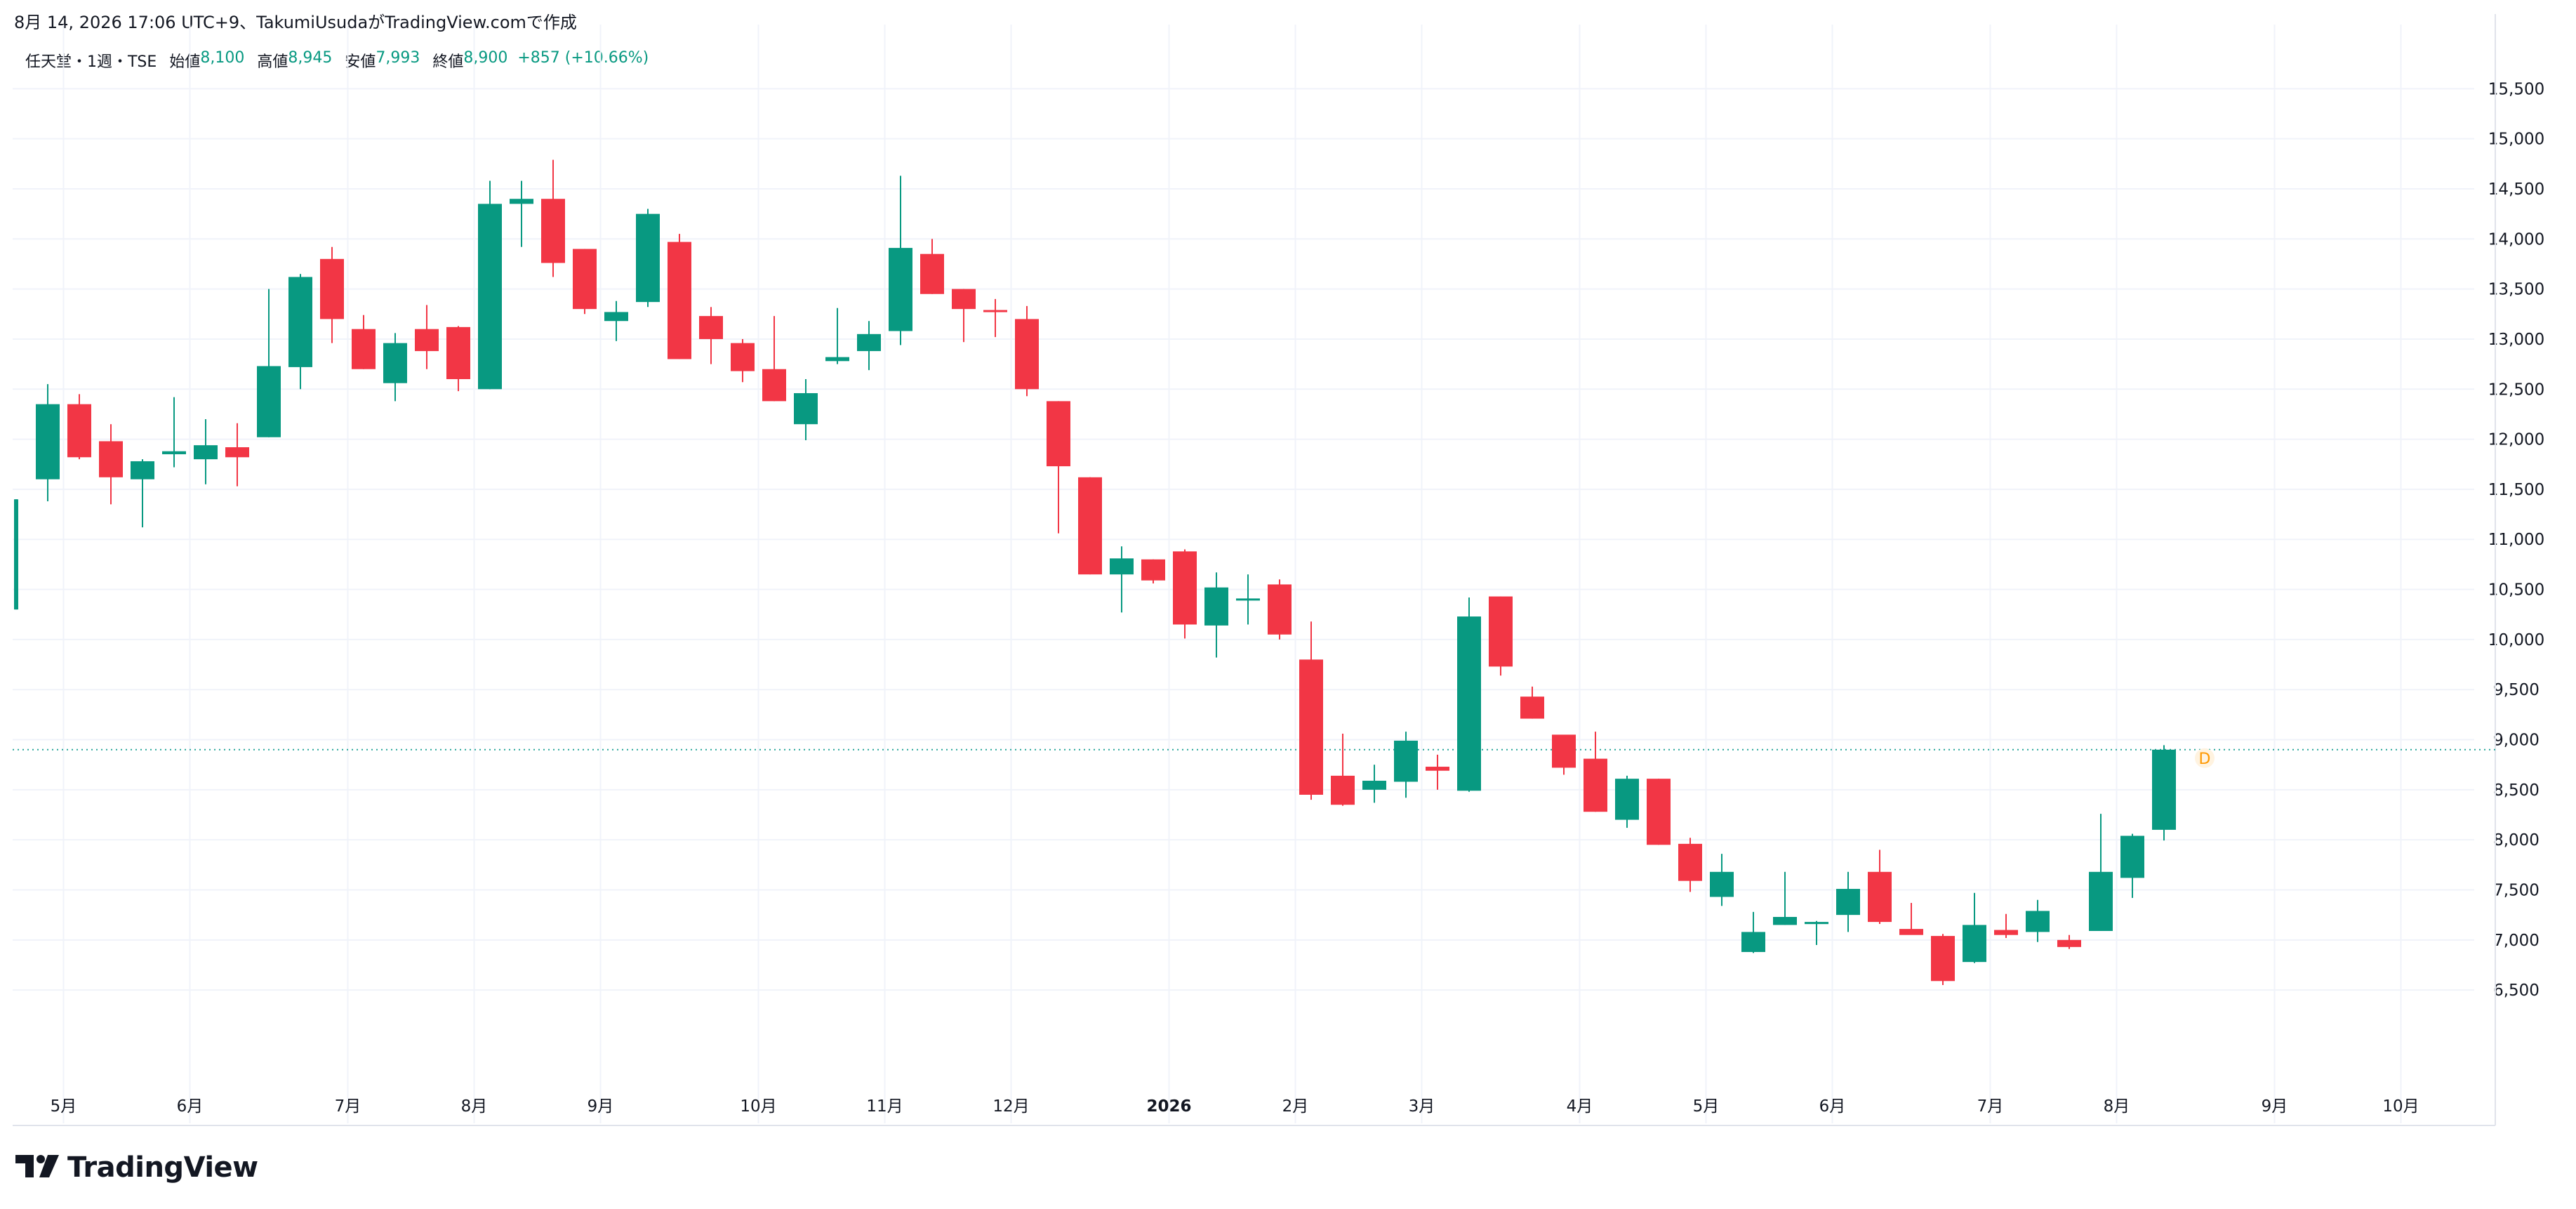 This screenshot has width=2576, height=1209. Describe the element at coordinates (2516, 239) in the screenshot. I see `y-tick-label: 14,000` at that location.